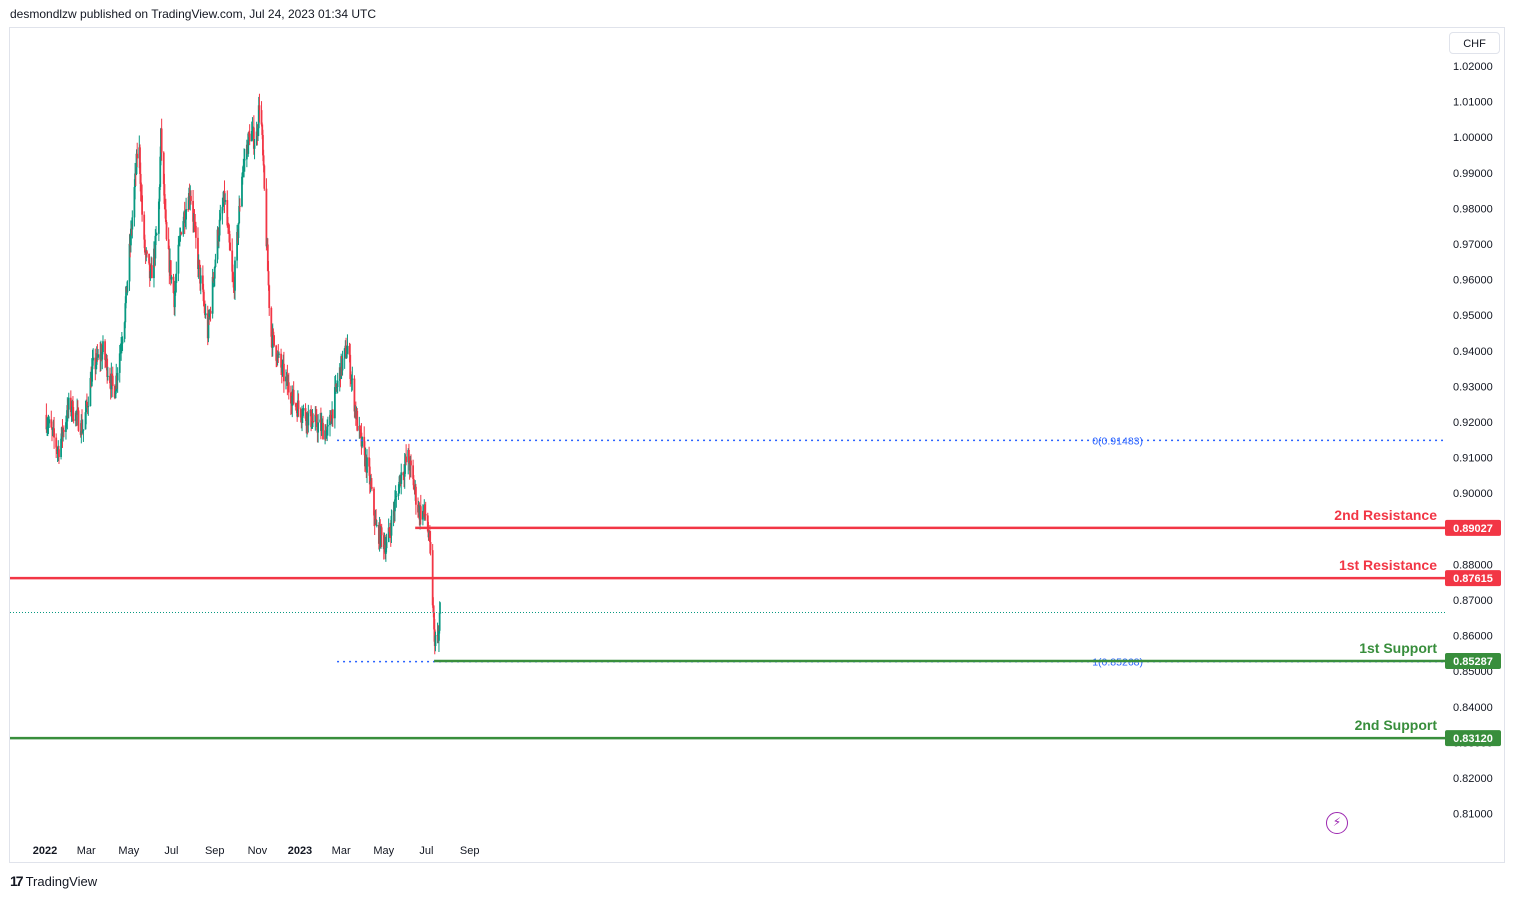 The width and height of the screenshot is (1515, 899). I want to click on tradingview-logo: 17 TradingView, so click(53, 881).